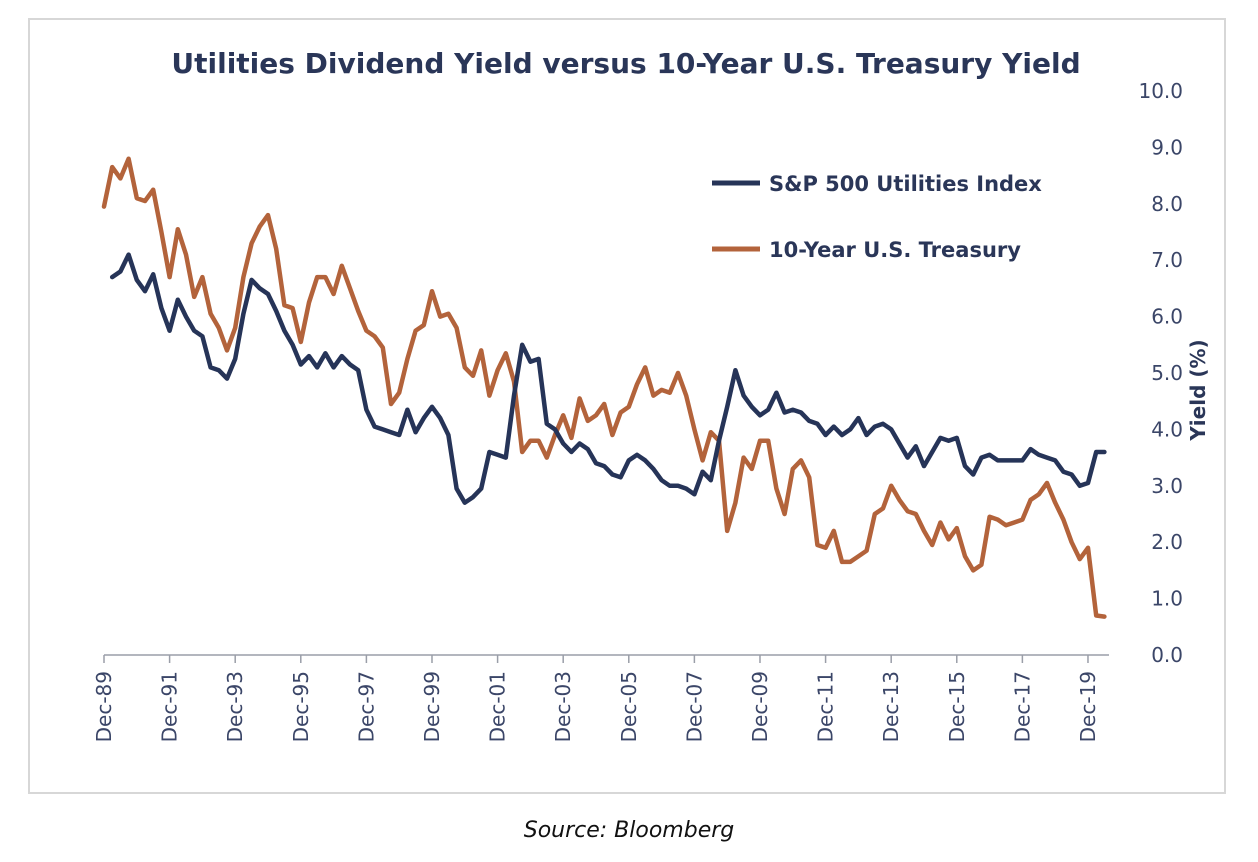  Describe the element at coordinates (1198, 390) in the screenshot. I see `y-axis-title: Yield (%)` at that location.